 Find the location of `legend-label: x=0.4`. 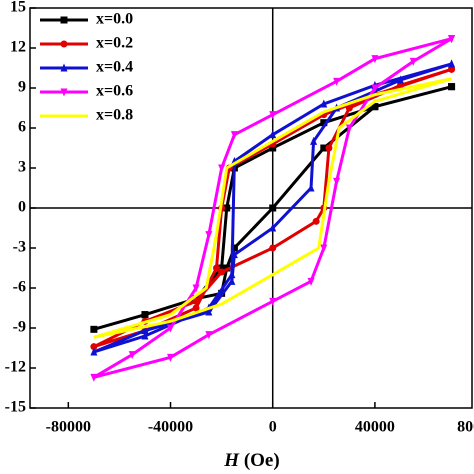

legend-label: x=0.4 is located at coordinates (114, 67).